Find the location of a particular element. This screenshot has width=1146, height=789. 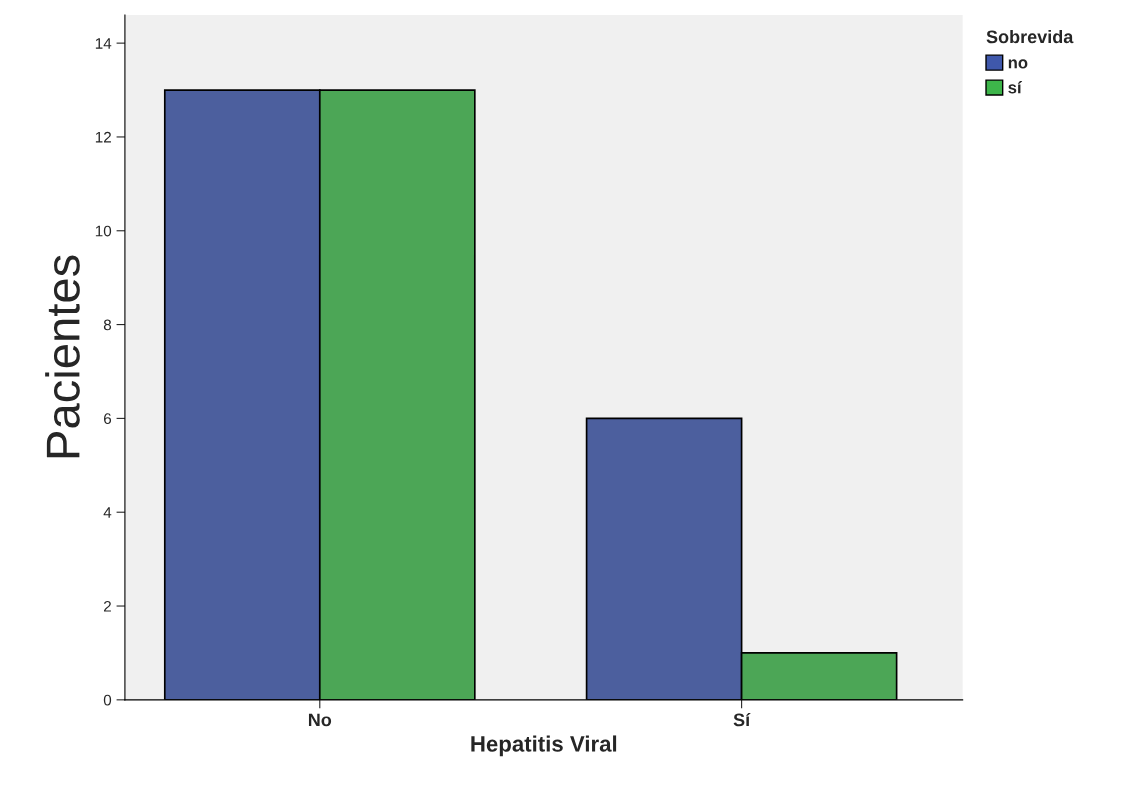

legend-title: Sobrevida is located at coordinates (1030, 36).